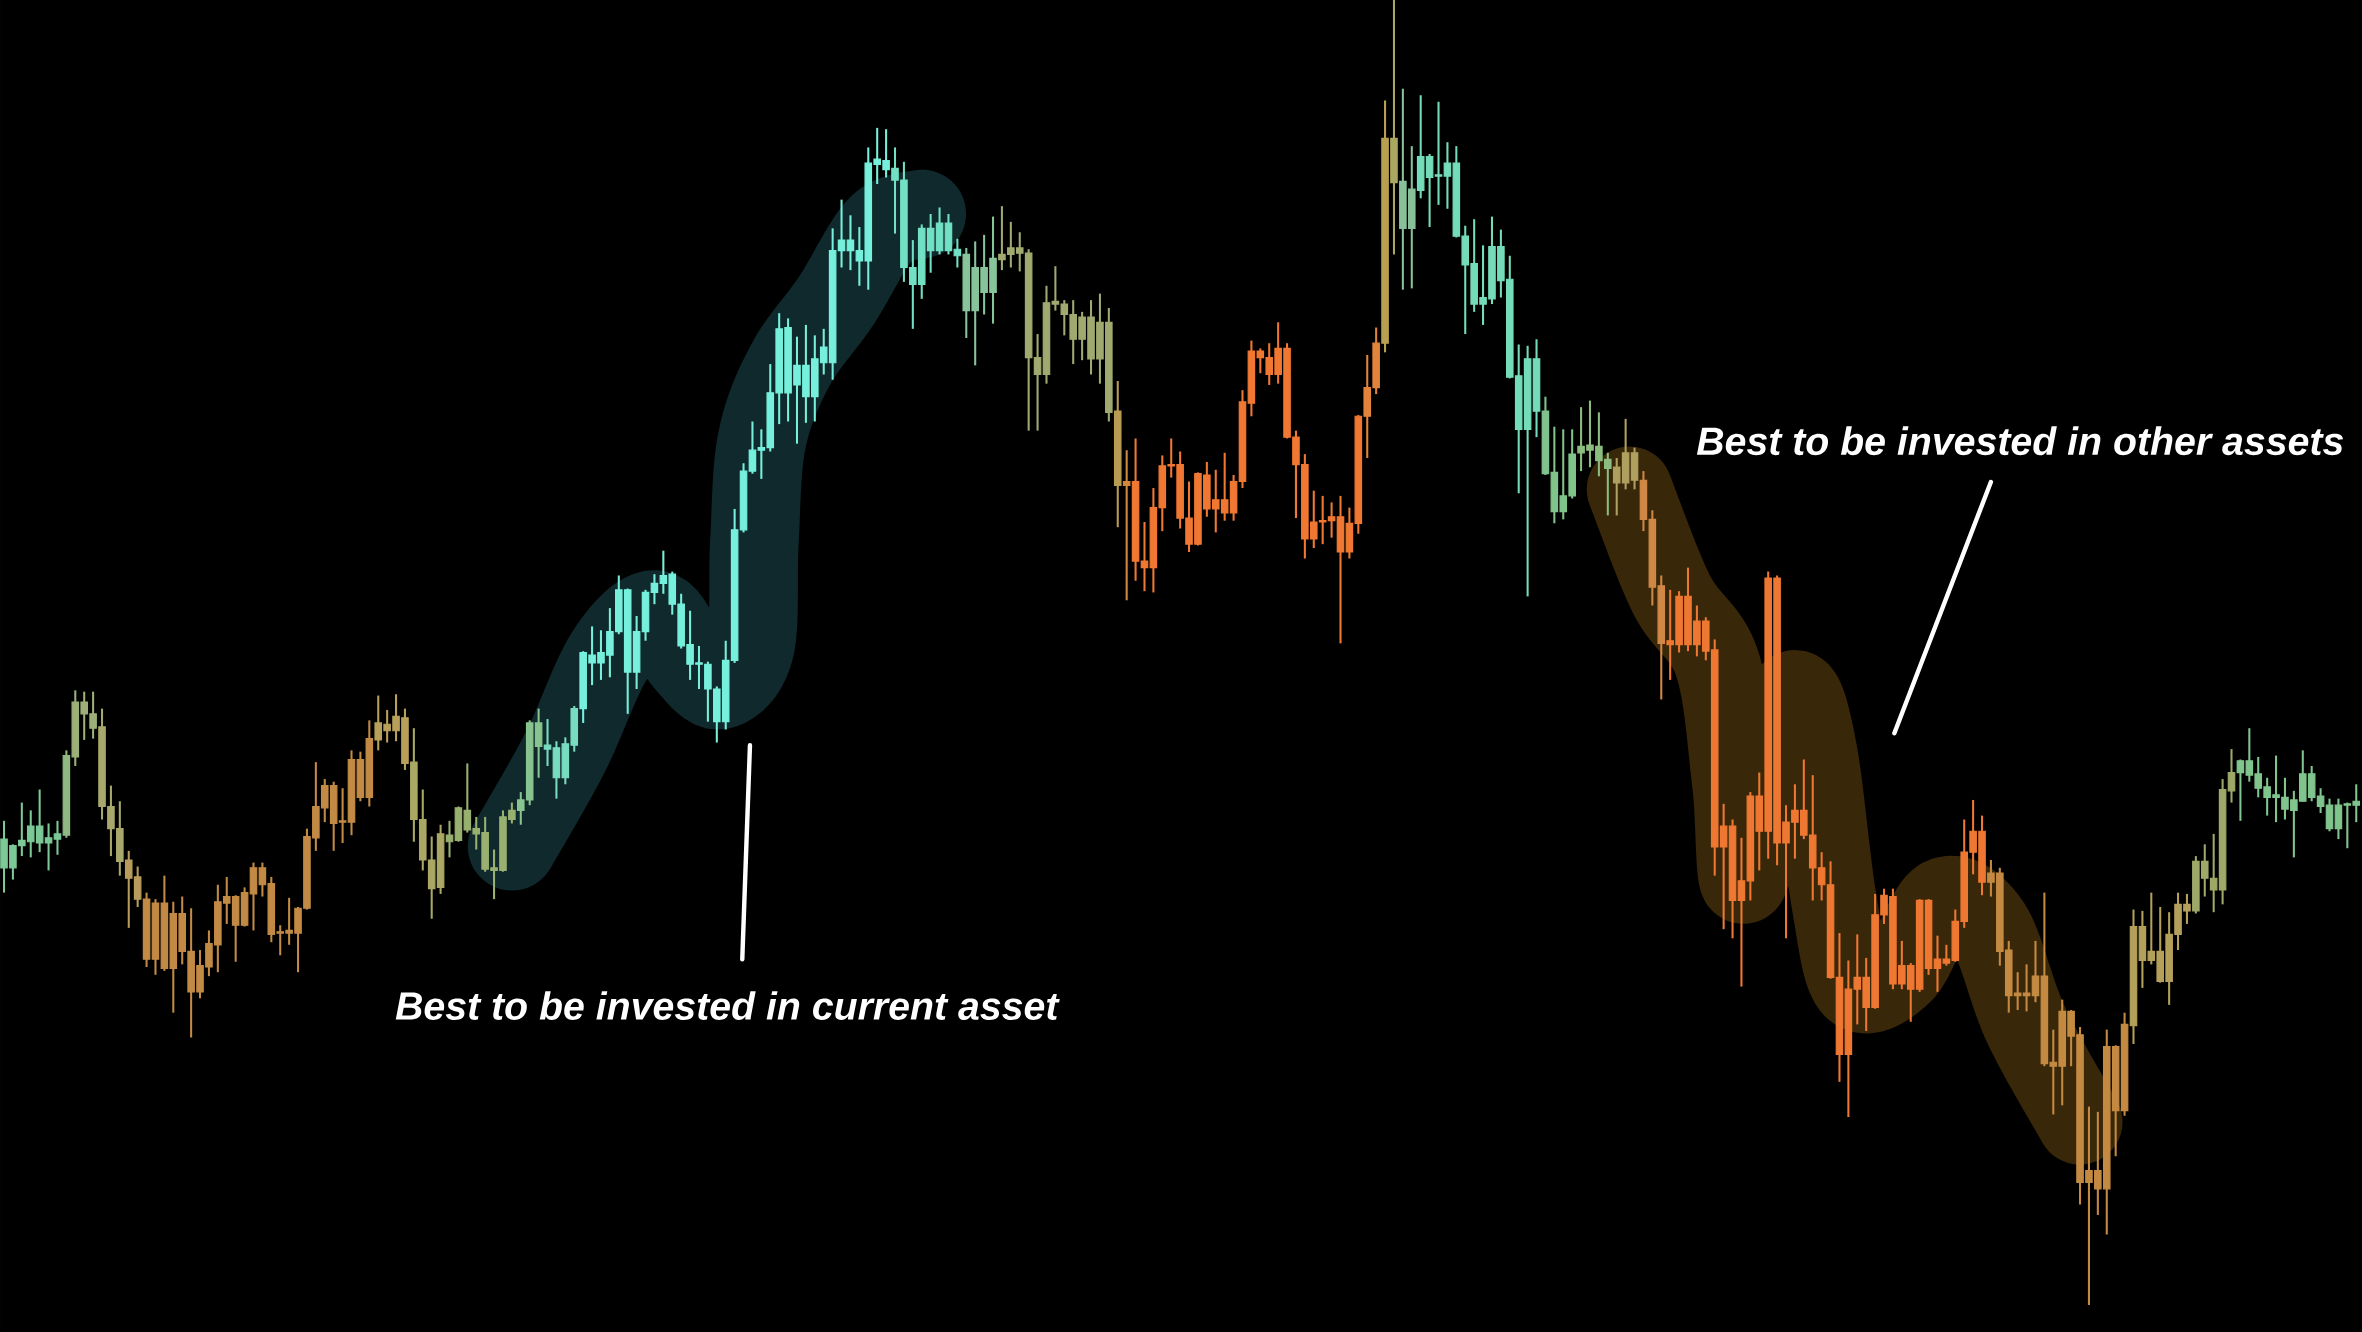 The width and height of the screenshot is (2362, 1332). What do you see at coordinates (2019, 441) in the screenshot?
I see `annotation: Best to be invested in other assets` at bounding box center [2019, 441].